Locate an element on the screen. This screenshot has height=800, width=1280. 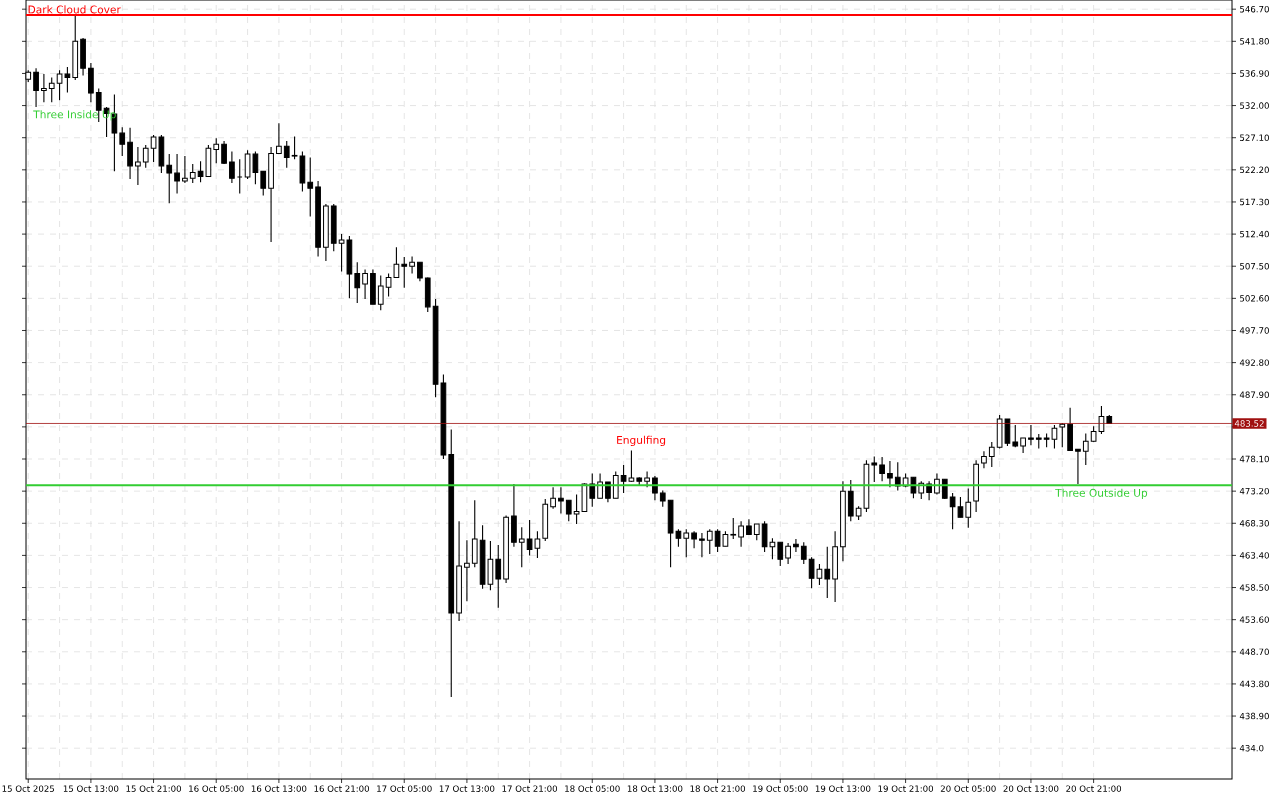
y-tick-label: 463.40 is located at coordinates (1254, 555).